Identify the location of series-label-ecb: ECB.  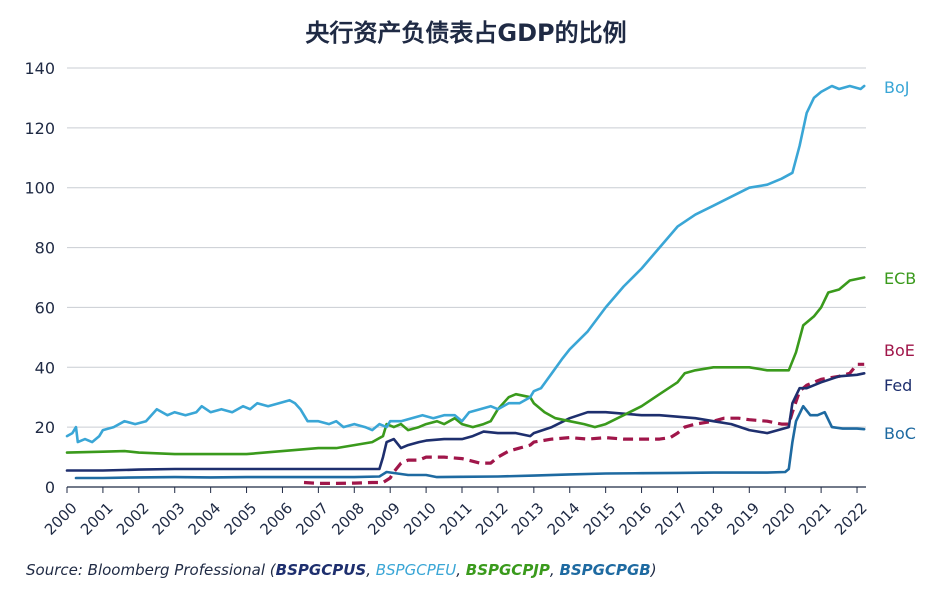
(900, 278).